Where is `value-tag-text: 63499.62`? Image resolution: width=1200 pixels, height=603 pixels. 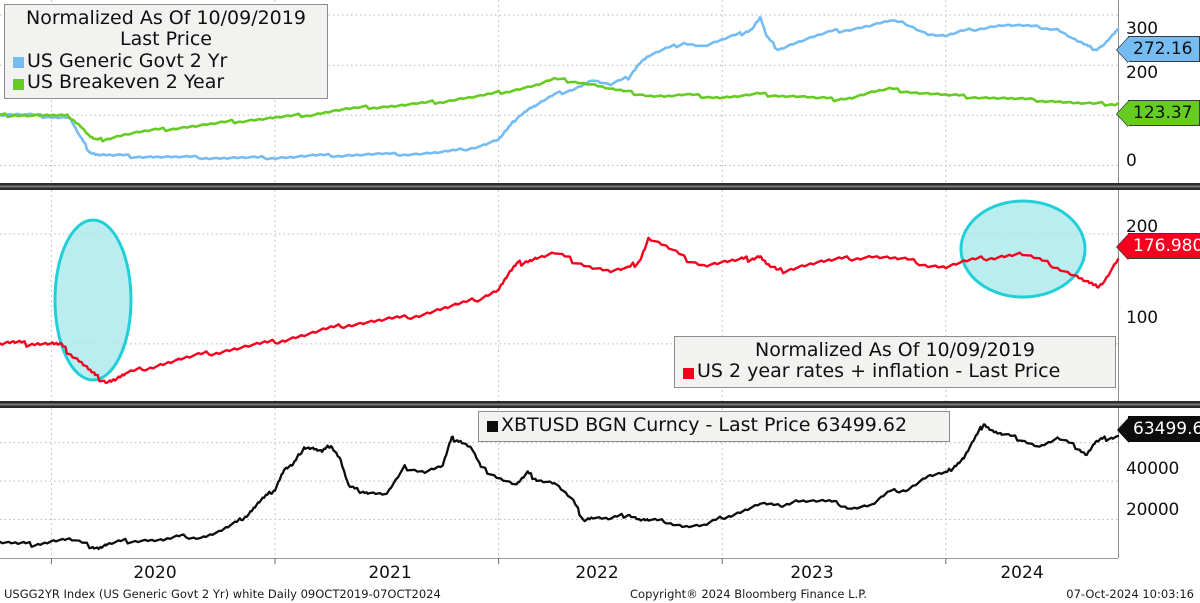 value-tag-text: 63499.62 is located at coordinates (1166, 428).